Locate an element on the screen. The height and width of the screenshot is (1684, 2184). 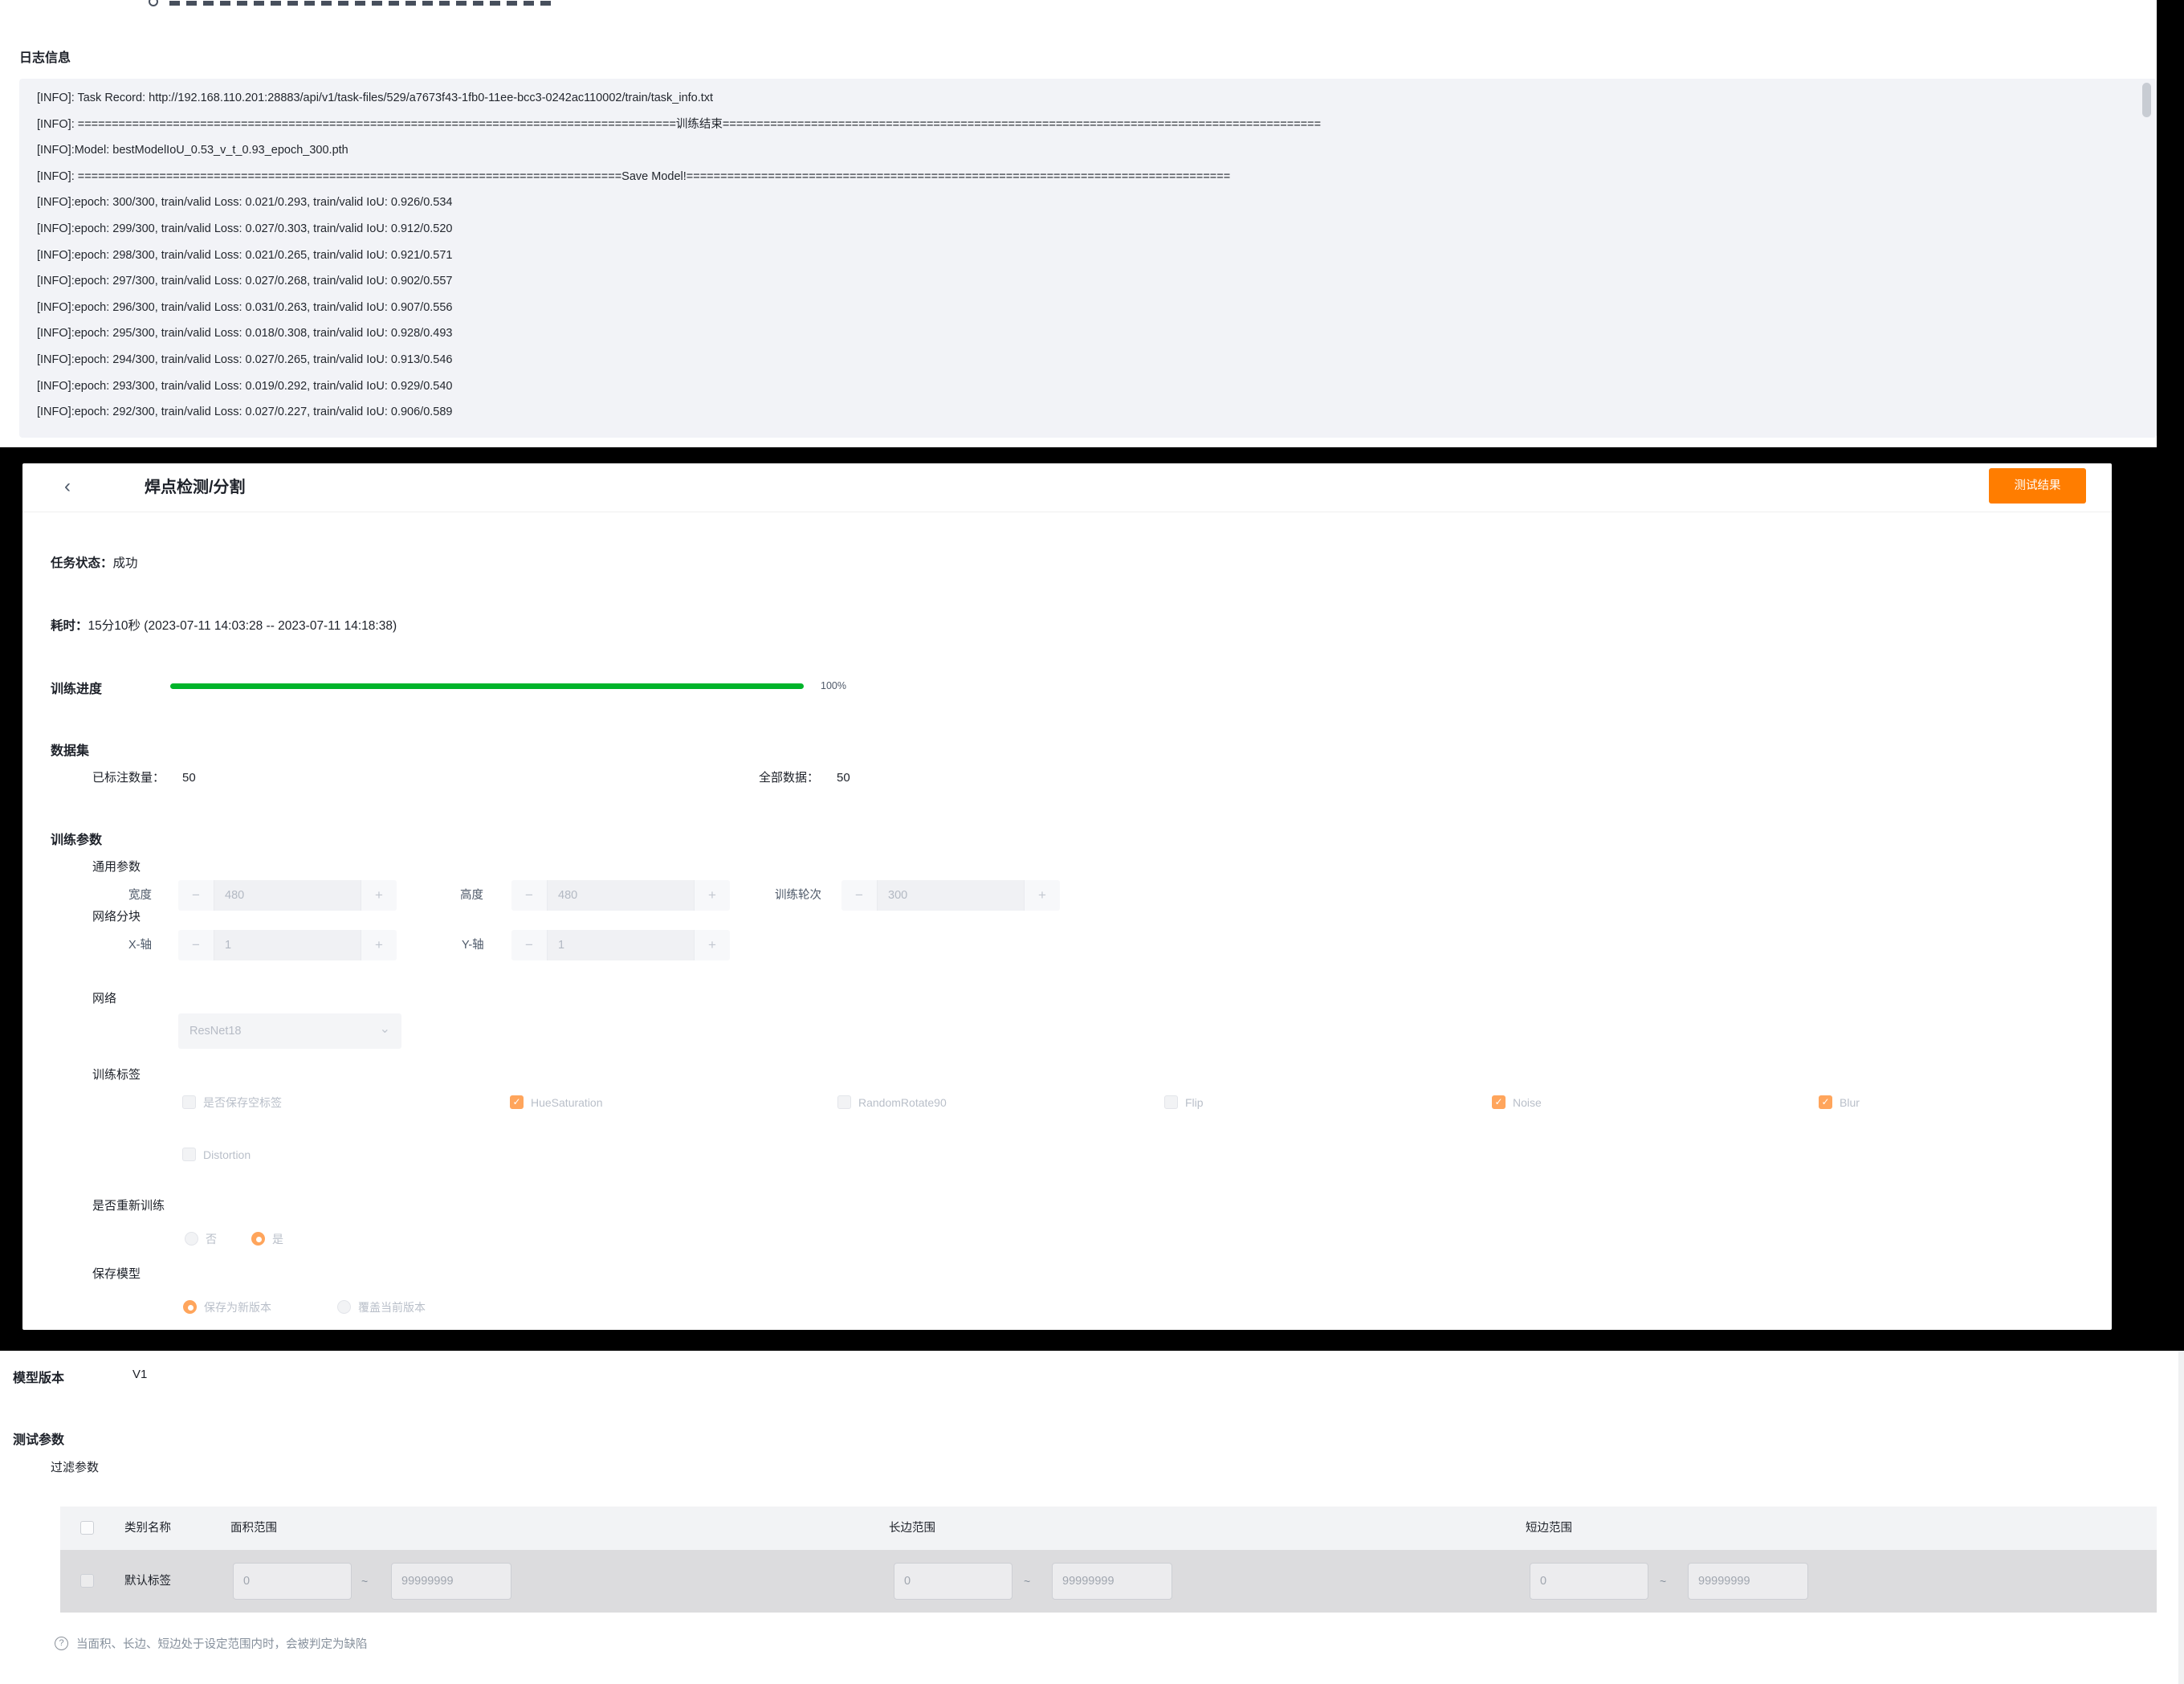
general-params-title: 通用参数 is located at coordinates (117, 867).